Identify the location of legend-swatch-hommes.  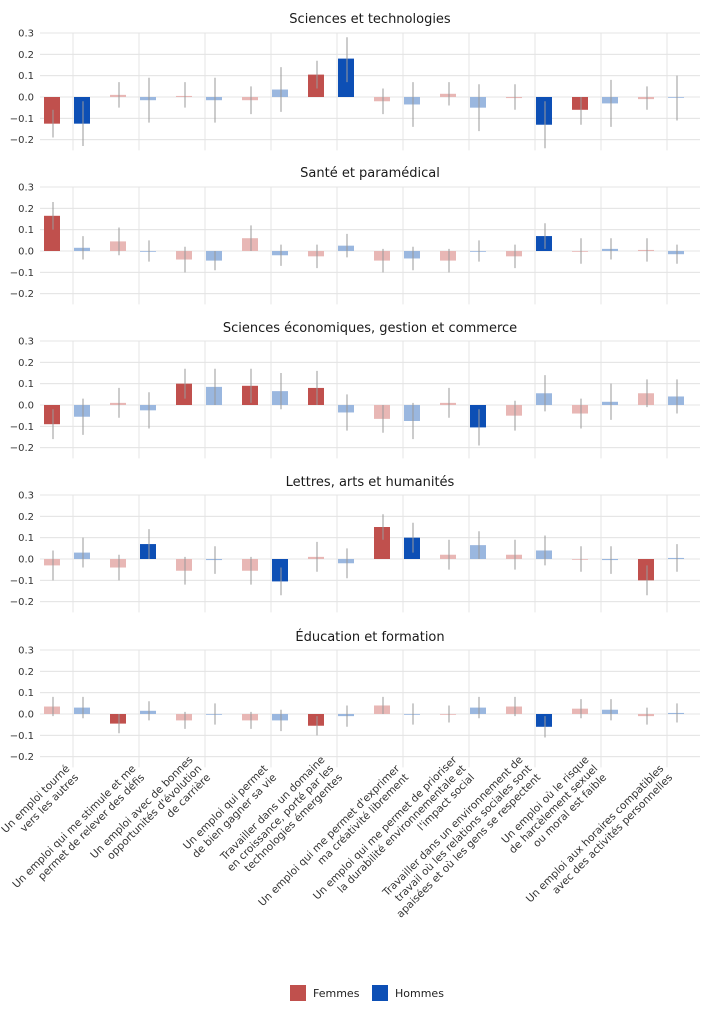
(380, 993).